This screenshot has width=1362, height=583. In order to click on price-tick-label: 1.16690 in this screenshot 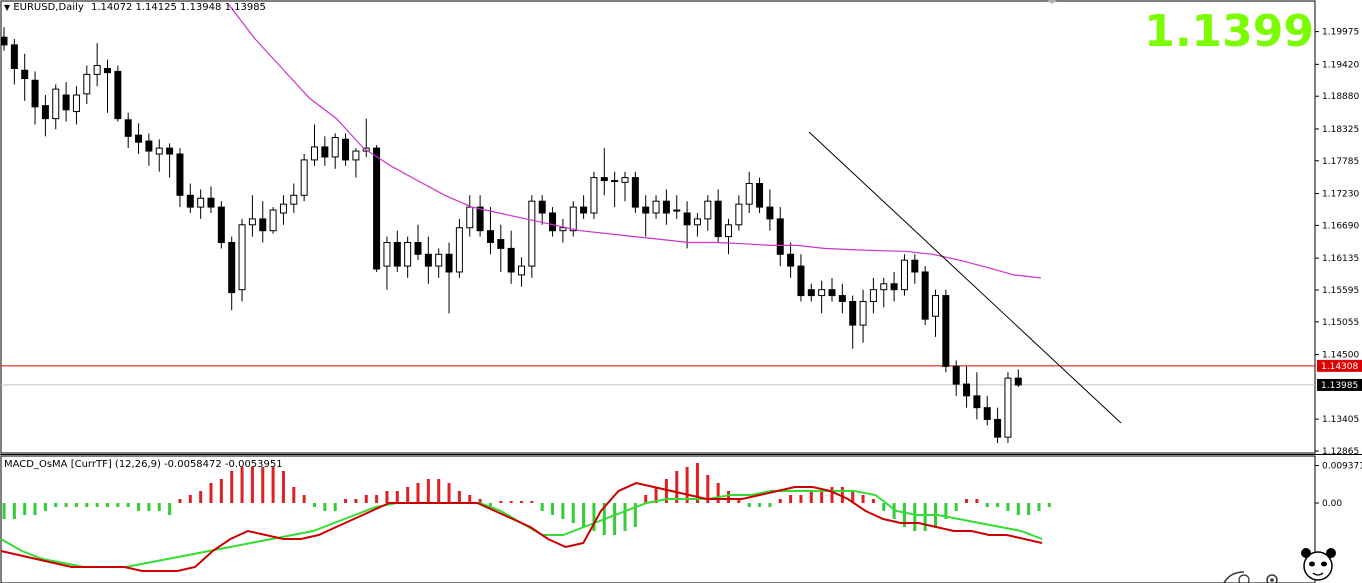, I will do `click(1340, 226)`.